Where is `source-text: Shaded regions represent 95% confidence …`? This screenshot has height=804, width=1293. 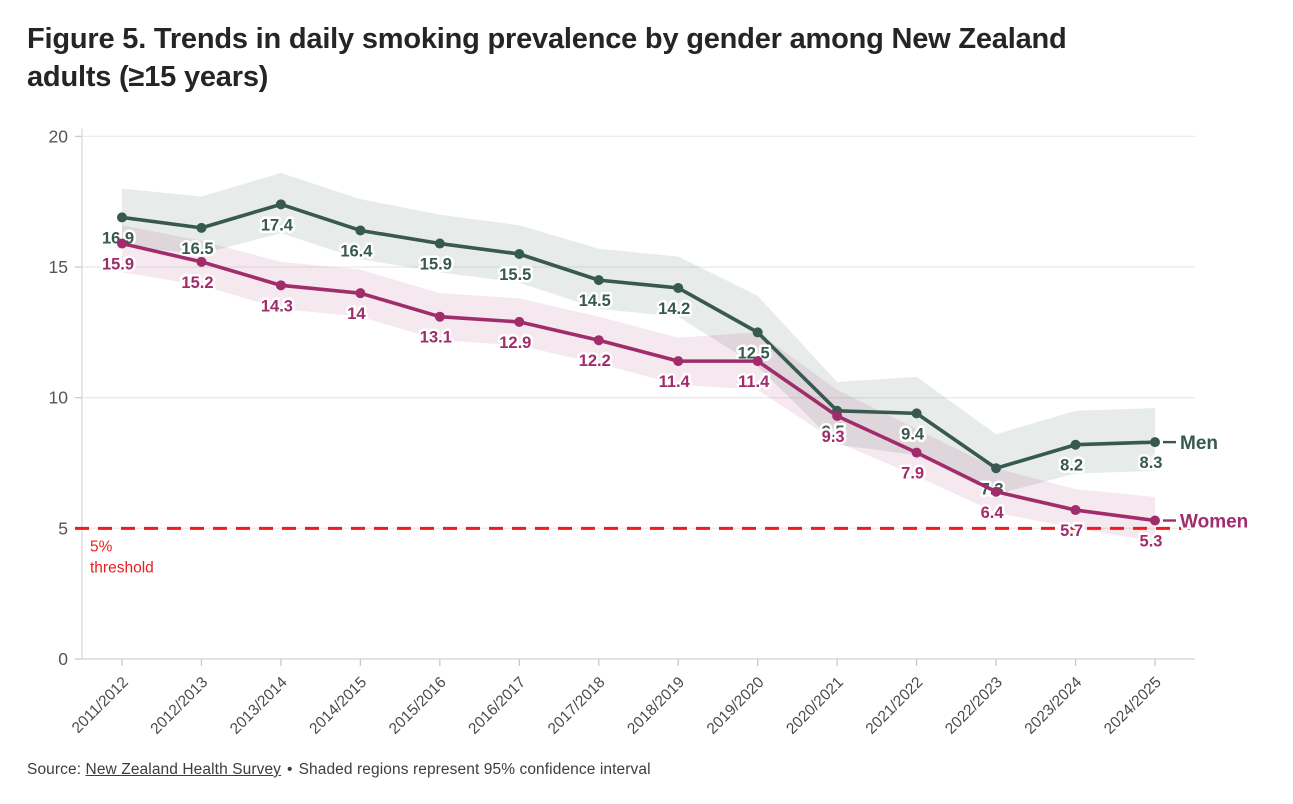
source-text: Shaded regions represent 95% confidence … is located at coordinates (474, 769).